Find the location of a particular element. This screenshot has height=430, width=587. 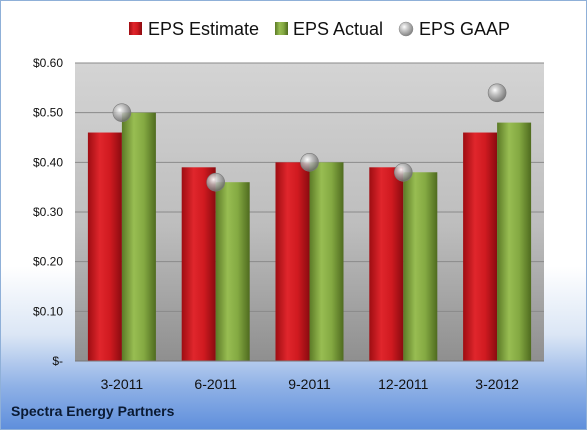

legend-item-gaap: EPS GAAP is located at coordinates (454, 29).